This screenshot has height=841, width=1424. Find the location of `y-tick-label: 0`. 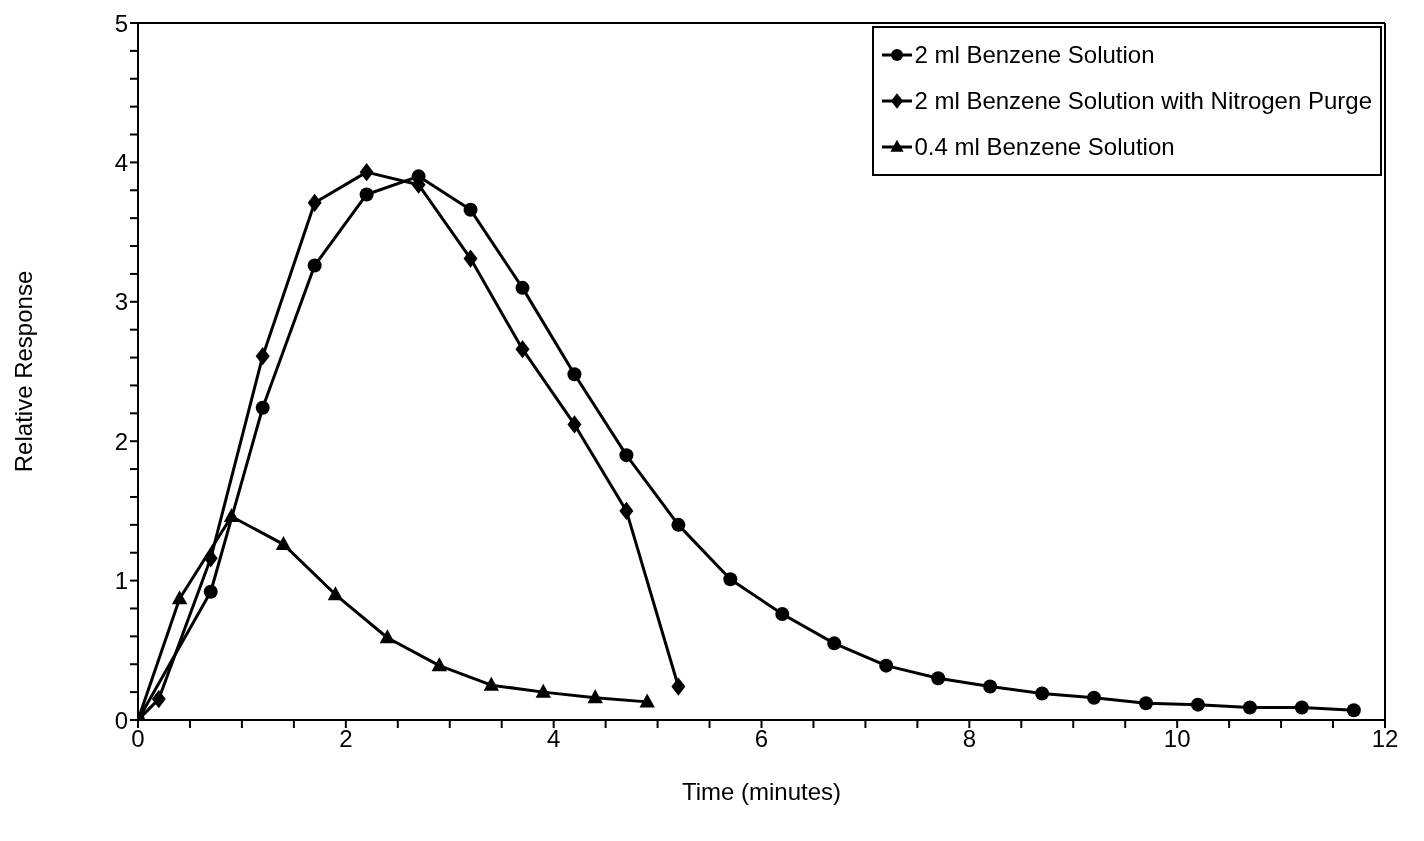

y-tick-label: 0 is located at coordinates (121, 720).